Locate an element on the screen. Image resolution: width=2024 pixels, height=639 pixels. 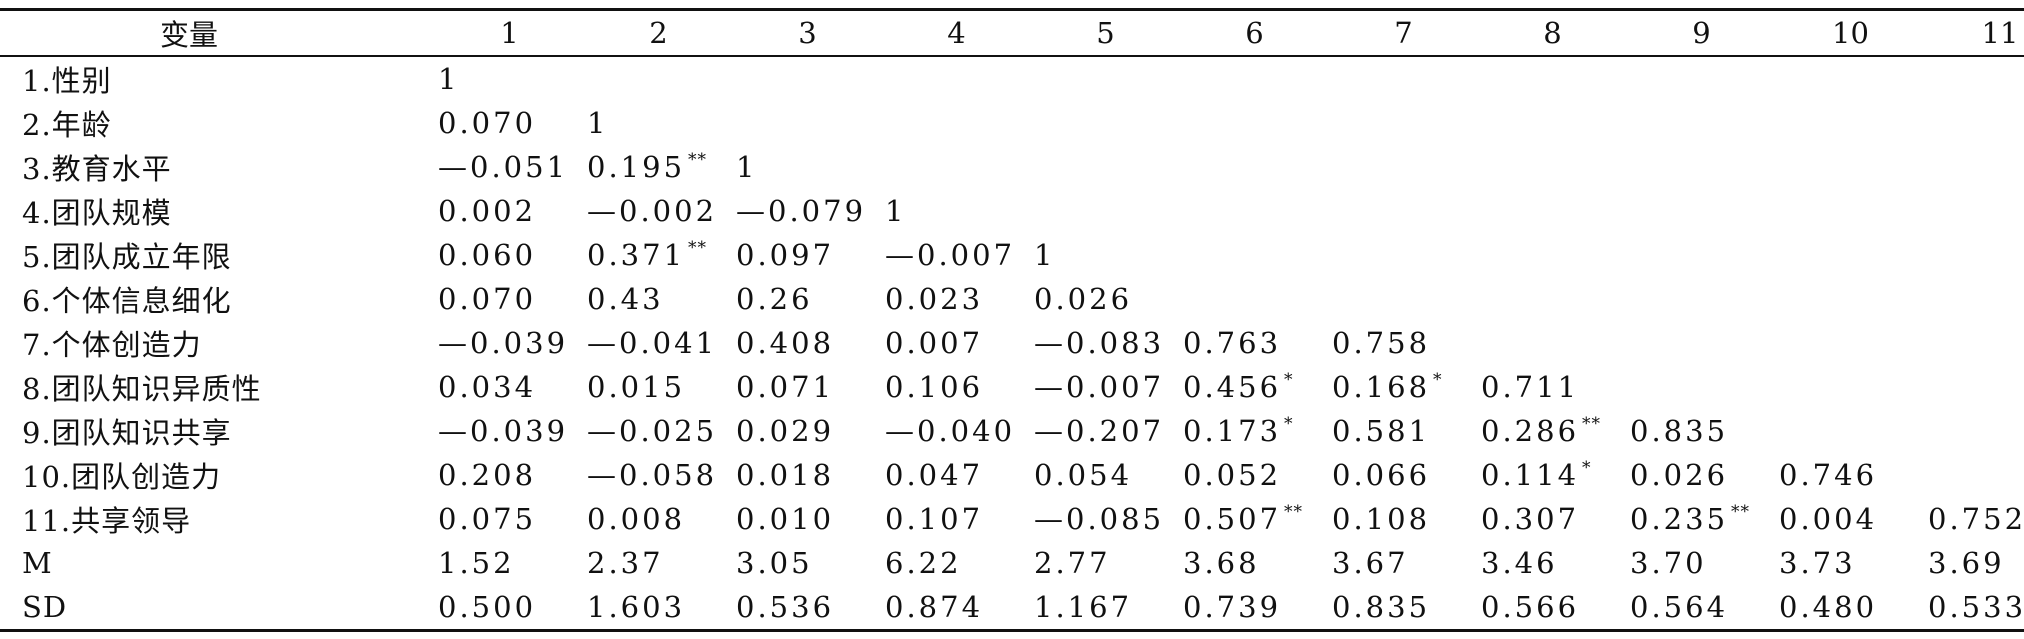
header-col-11: 11 is located at coordinates (2000, 33).